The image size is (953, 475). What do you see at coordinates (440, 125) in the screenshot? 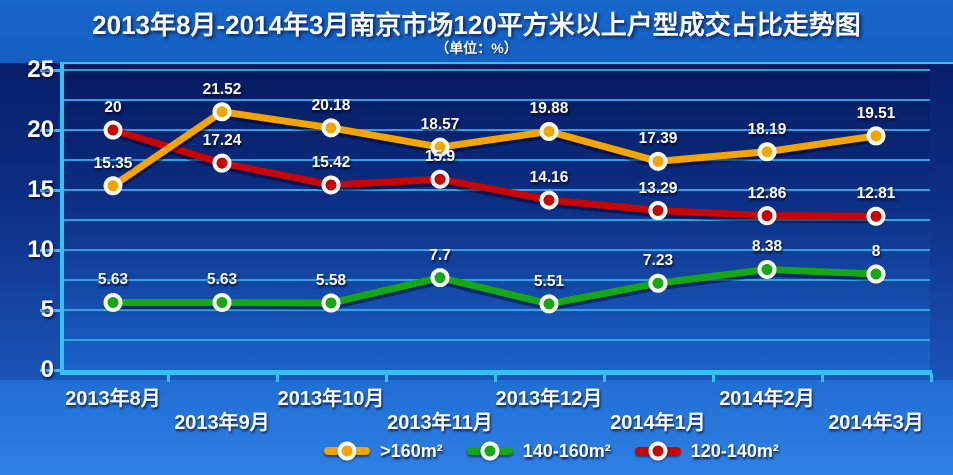
I see `data-point-label: 18.57` at bounding box center [440, 125].